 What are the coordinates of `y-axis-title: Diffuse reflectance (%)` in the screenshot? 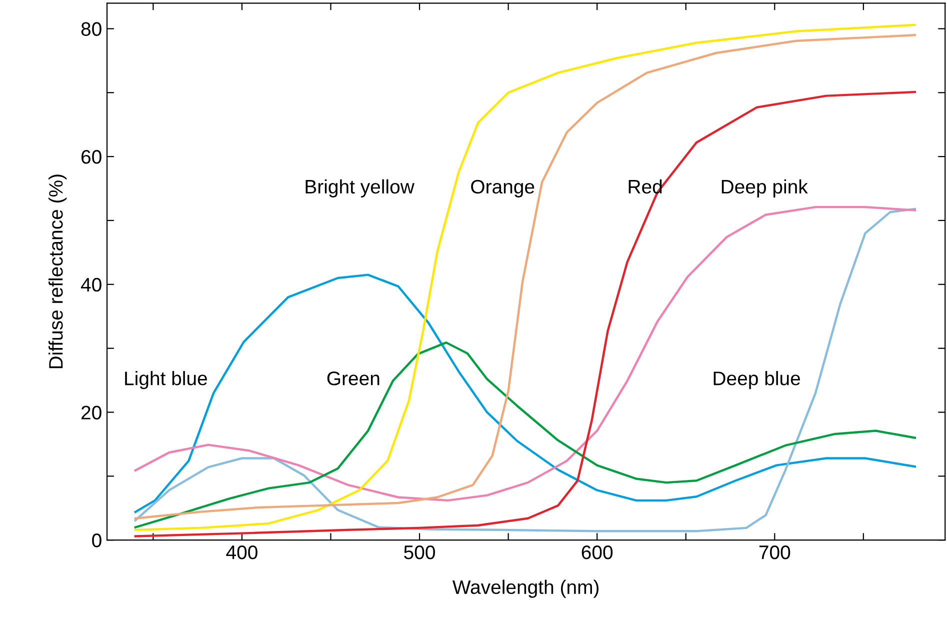 It's located at (57, 271).